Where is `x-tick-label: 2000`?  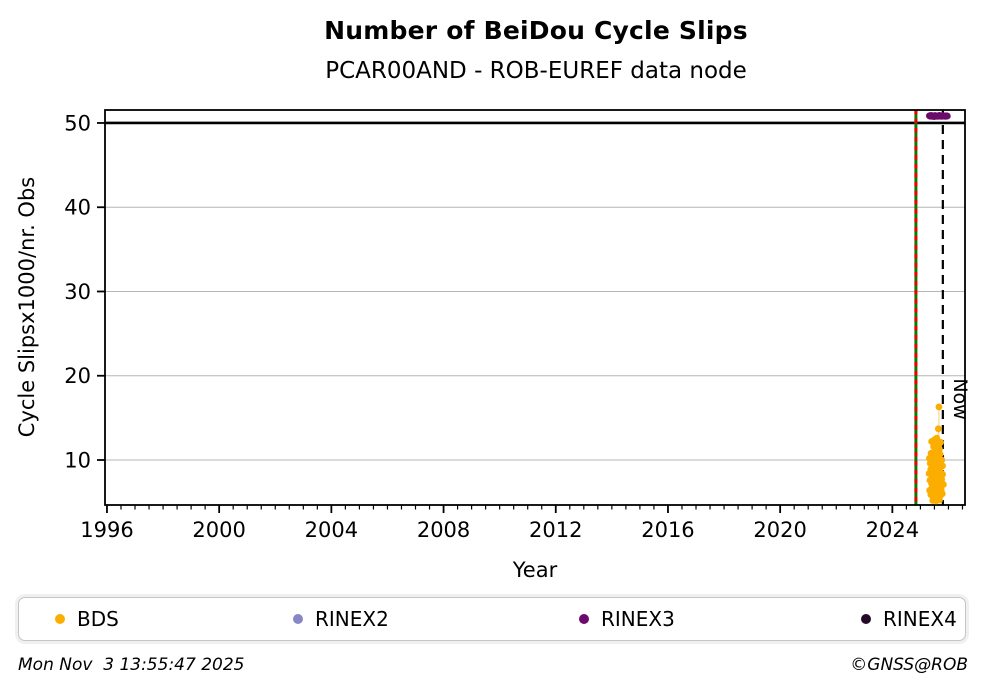 x-tick-label: 2000 is located at coordinates (218, 530).